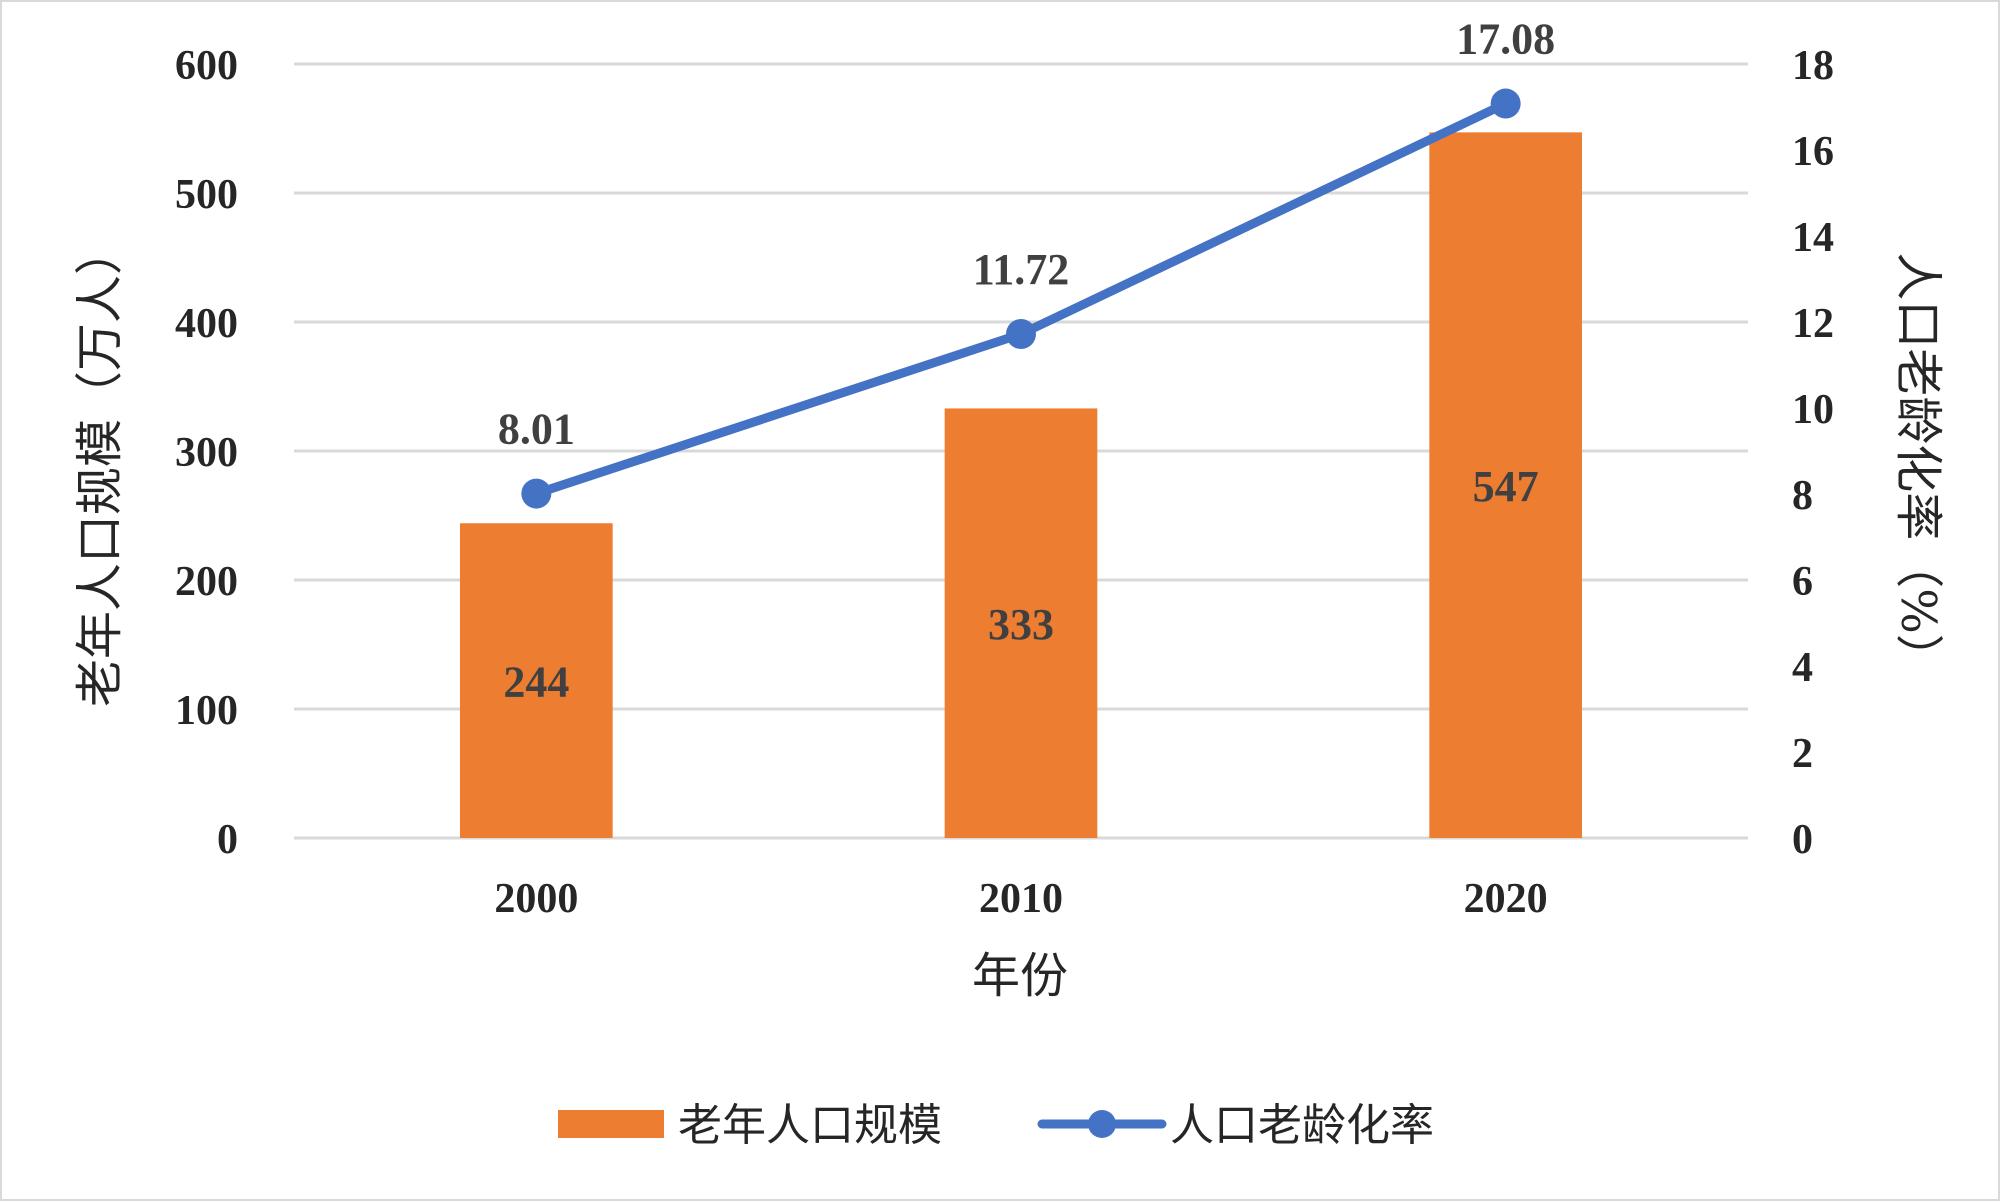  I want to click on line-data-label: 8.01, so click(536, 429).